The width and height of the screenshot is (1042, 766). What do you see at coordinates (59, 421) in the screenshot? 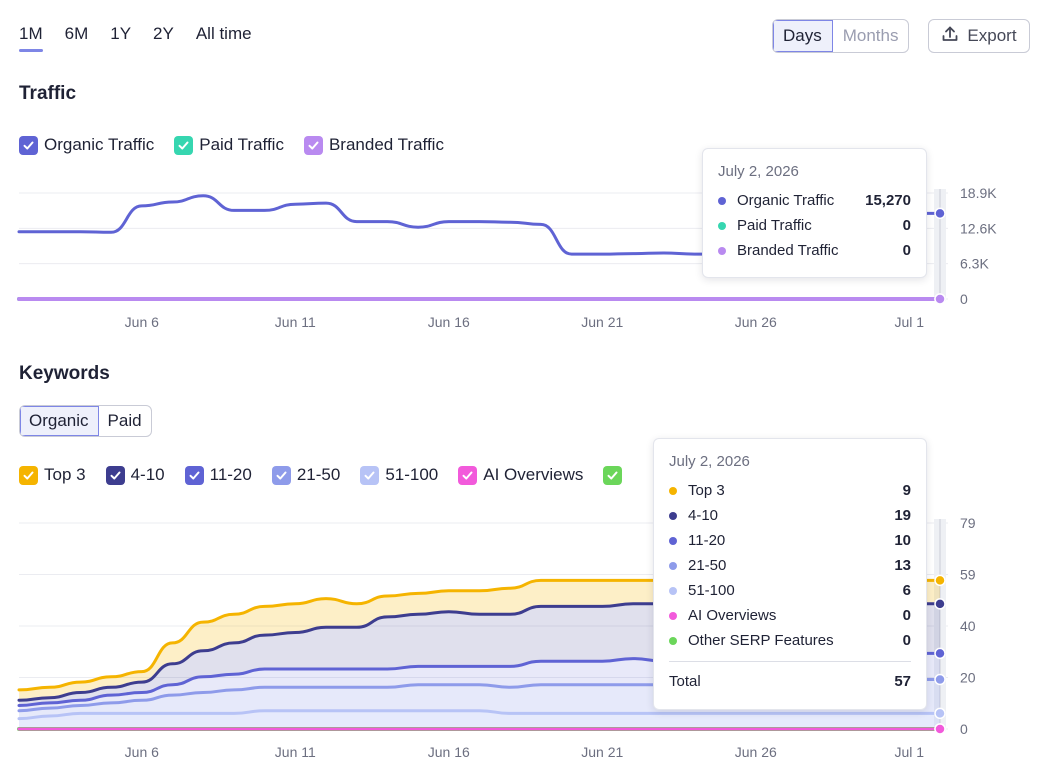
I see `keyword-tab-organic: Organic` at bounding box center [59, 421].